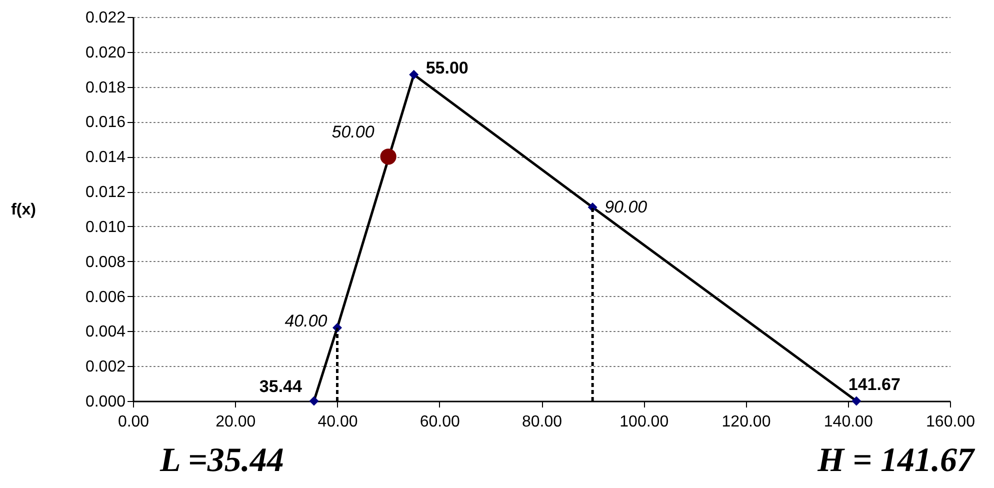 Image resolution: width=994 pixels, height=488 pixels. Describe the element at coordinates (105, 157) in the screenshot. I see `y-tick-label: 0.014` at that location.